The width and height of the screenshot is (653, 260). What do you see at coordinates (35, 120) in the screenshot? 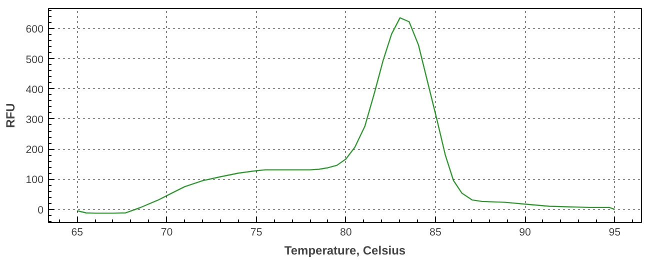
I see `y-tick-label: 300` at bounding box center [35, 120].